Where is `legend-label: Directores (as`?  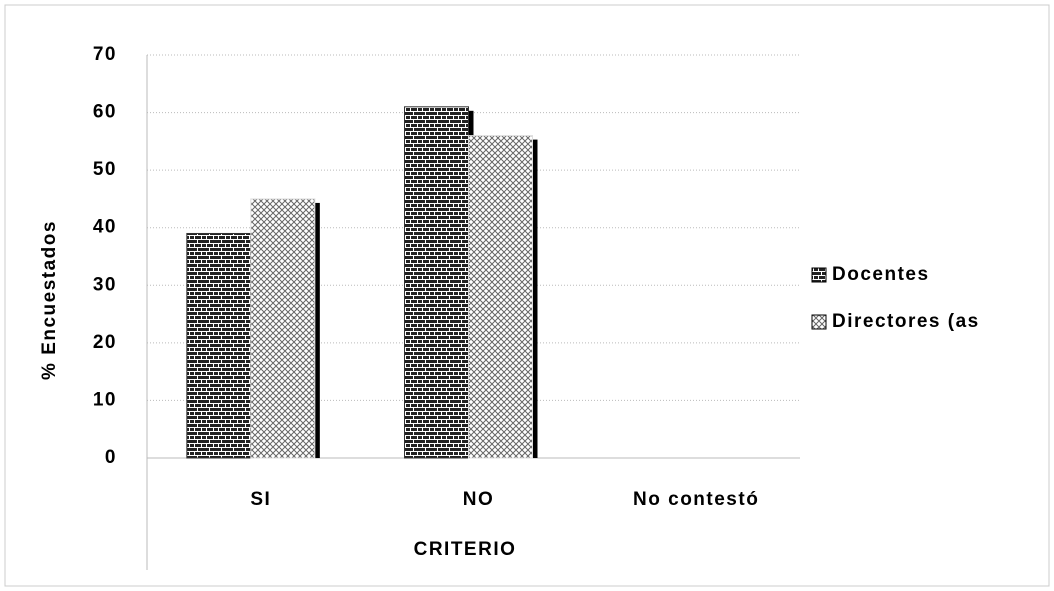 legend-label: Directores (as is located at coordinates (906, 321).